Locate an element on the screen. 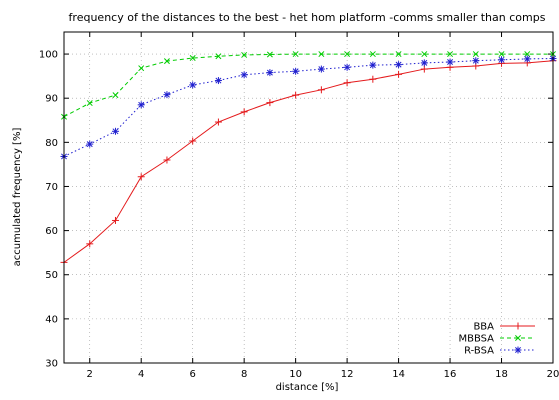 The image size is (559, 400). x-axis-label: distance [%] is located at coordinates (307, 387).